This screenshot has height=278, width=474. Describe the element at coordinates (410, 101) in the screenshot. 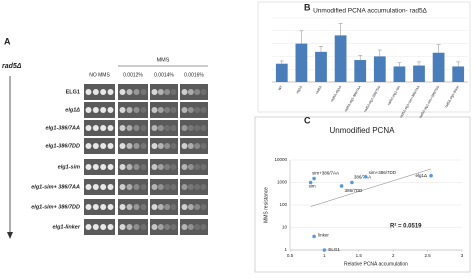

I see `x-tick-label: rad5Δ elg1-sim+386/7AA` at that location.